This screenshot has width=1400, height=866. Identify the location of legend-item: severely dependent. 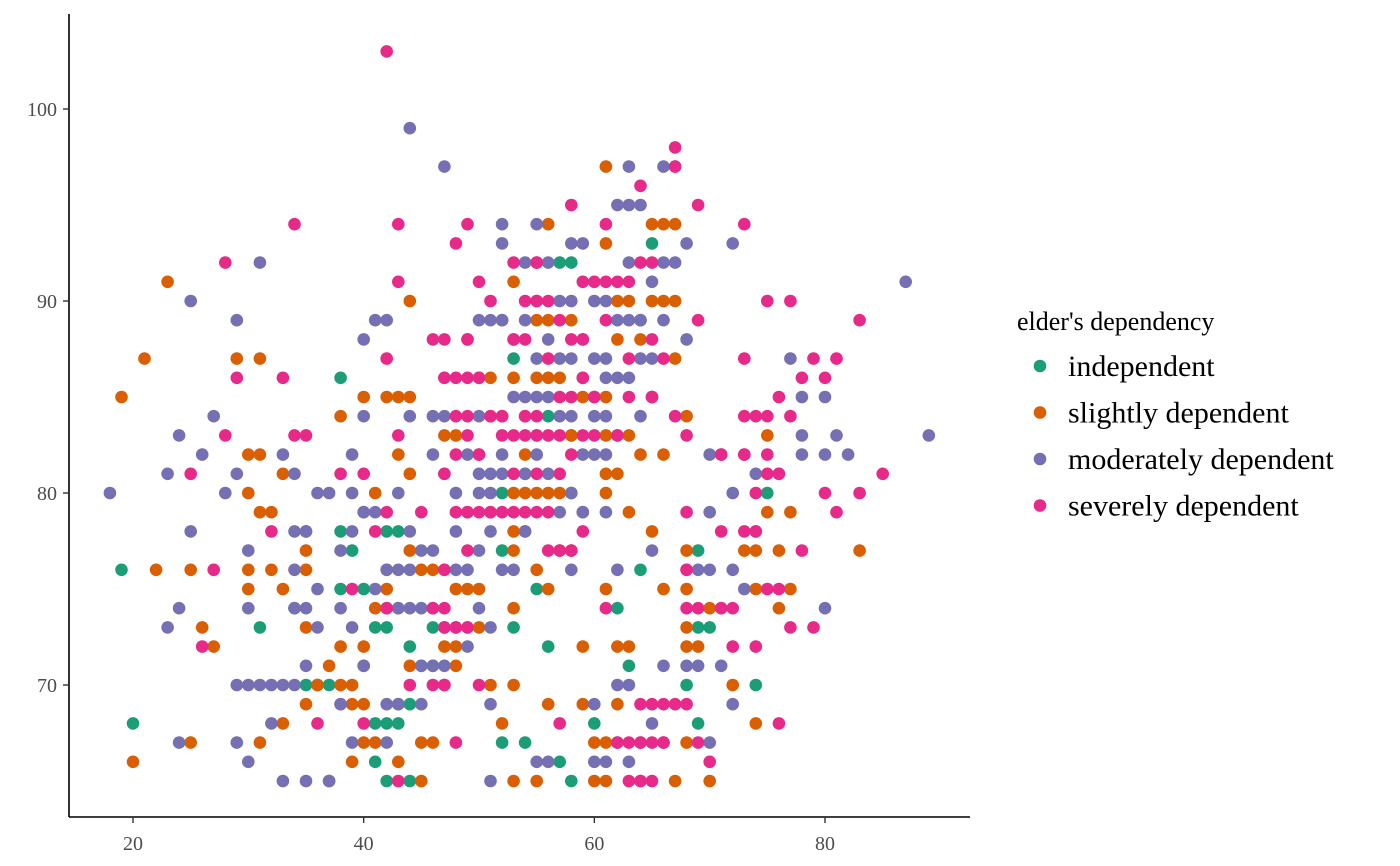
(1166, 506).